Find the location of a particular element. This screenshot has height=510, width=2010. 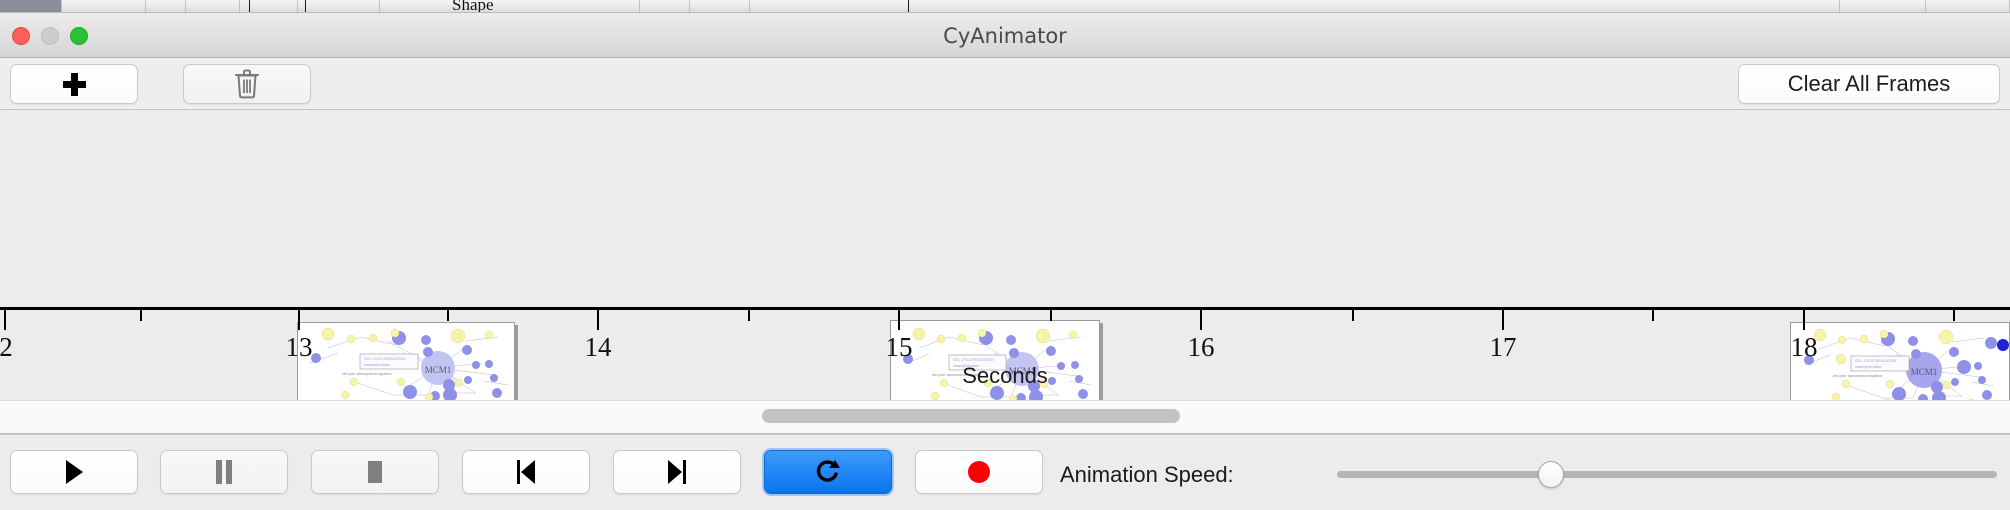

minimize-button is located at coordinates (50, 36).